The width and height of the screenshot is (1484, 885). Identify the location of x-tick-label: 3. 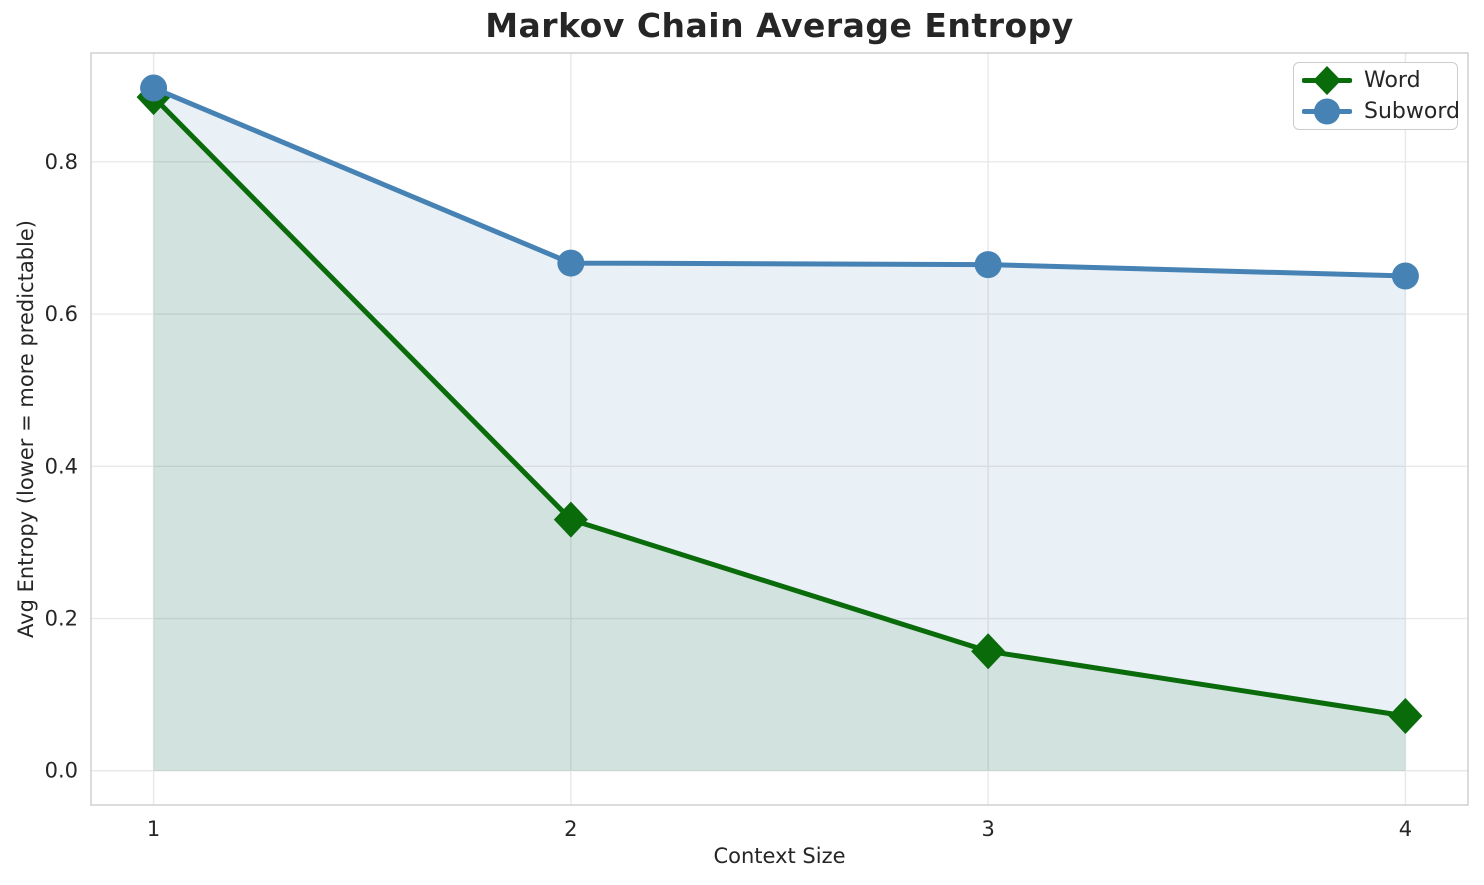
(987, 829).